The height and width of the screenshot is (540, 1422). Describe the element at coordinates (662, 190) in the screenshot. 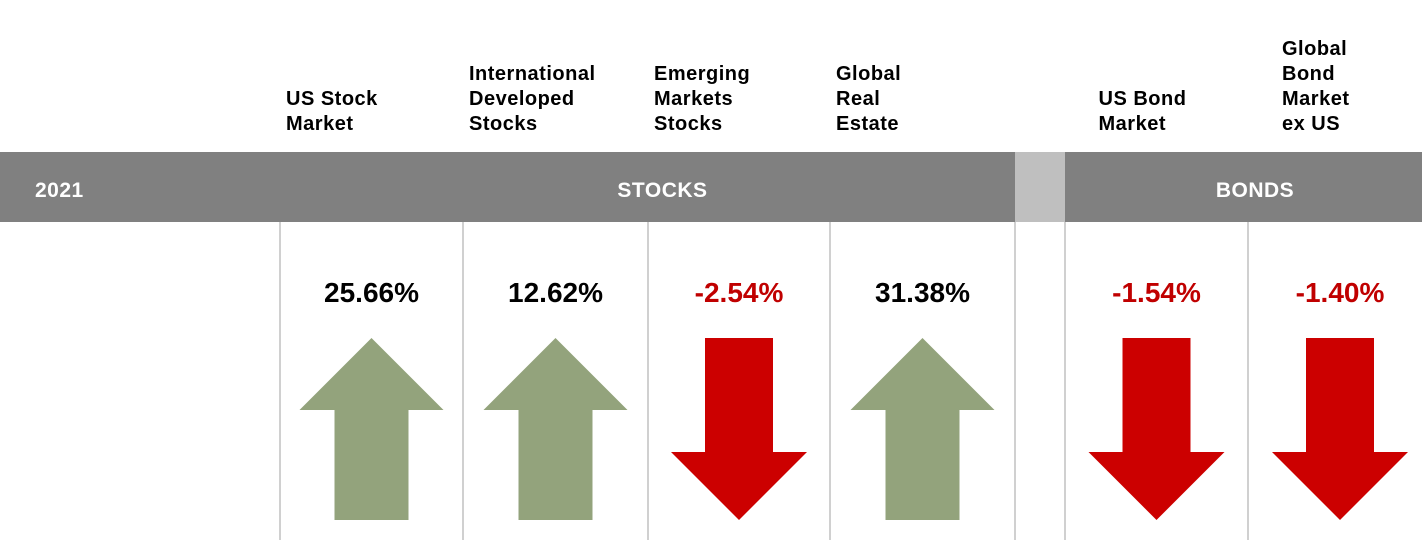

I see `group-label: STOCKS` at that location.